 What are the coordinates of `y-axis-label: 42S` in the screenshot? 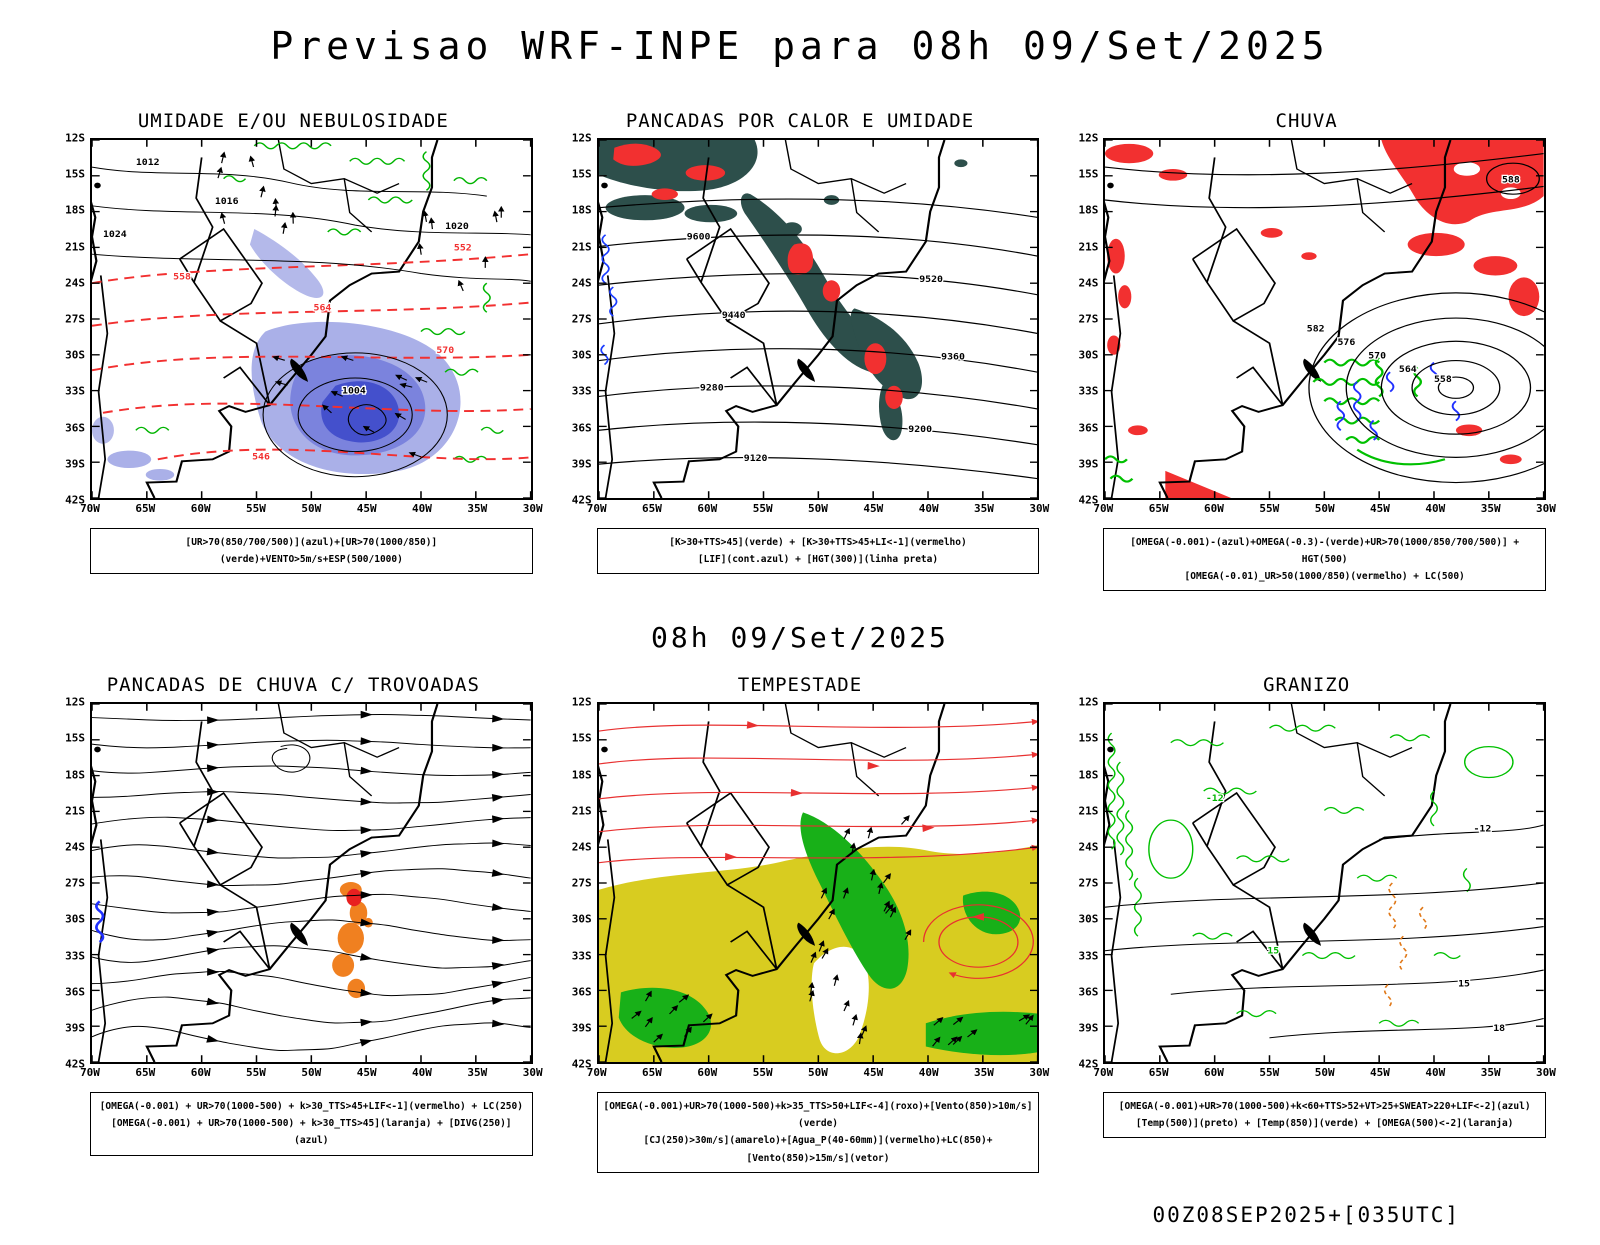 It's located at (1088, 1064).